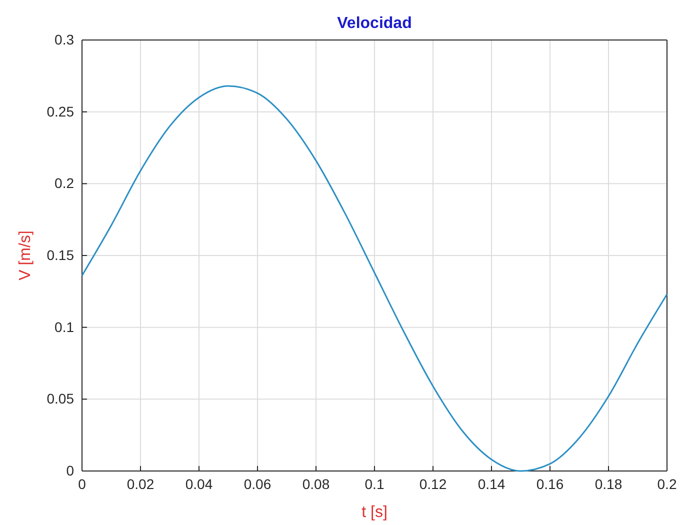 The height and width of the screenshot is (525, 681). What do you see at coordinates (316, 484) in the screenshot?
I see `x-tick-label: 0.08` at bounding box center [316, 484].